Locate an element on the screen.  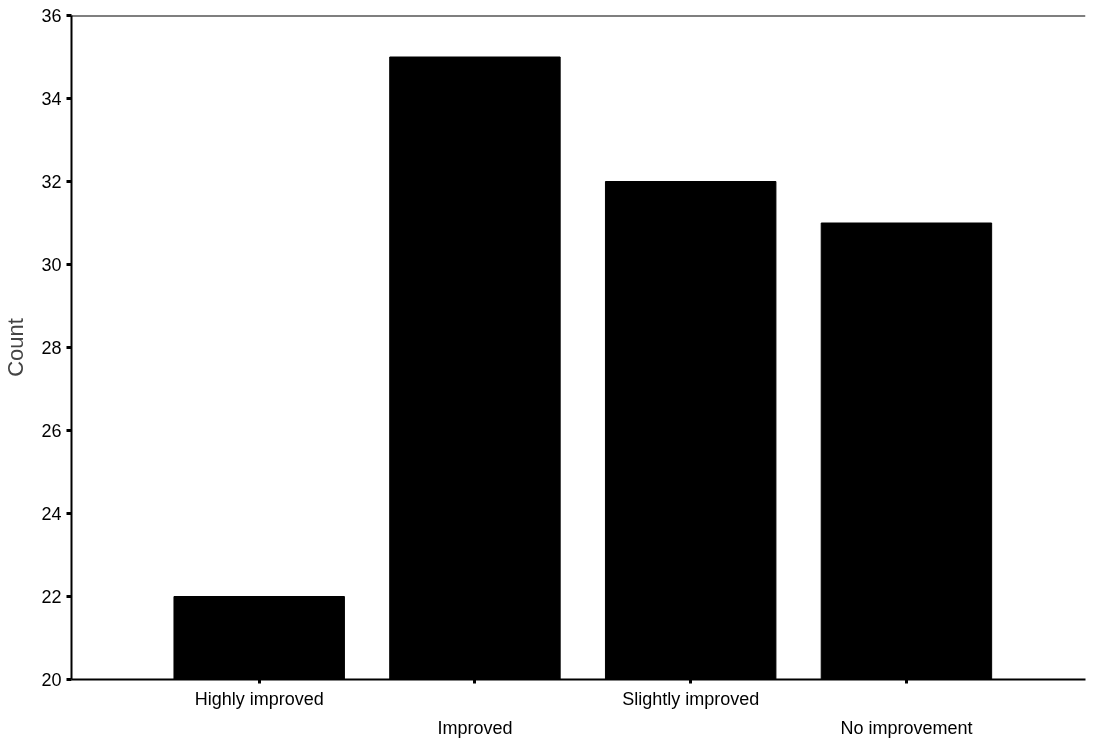
y-tick-label: 36 is located at coordinates (51, 16).